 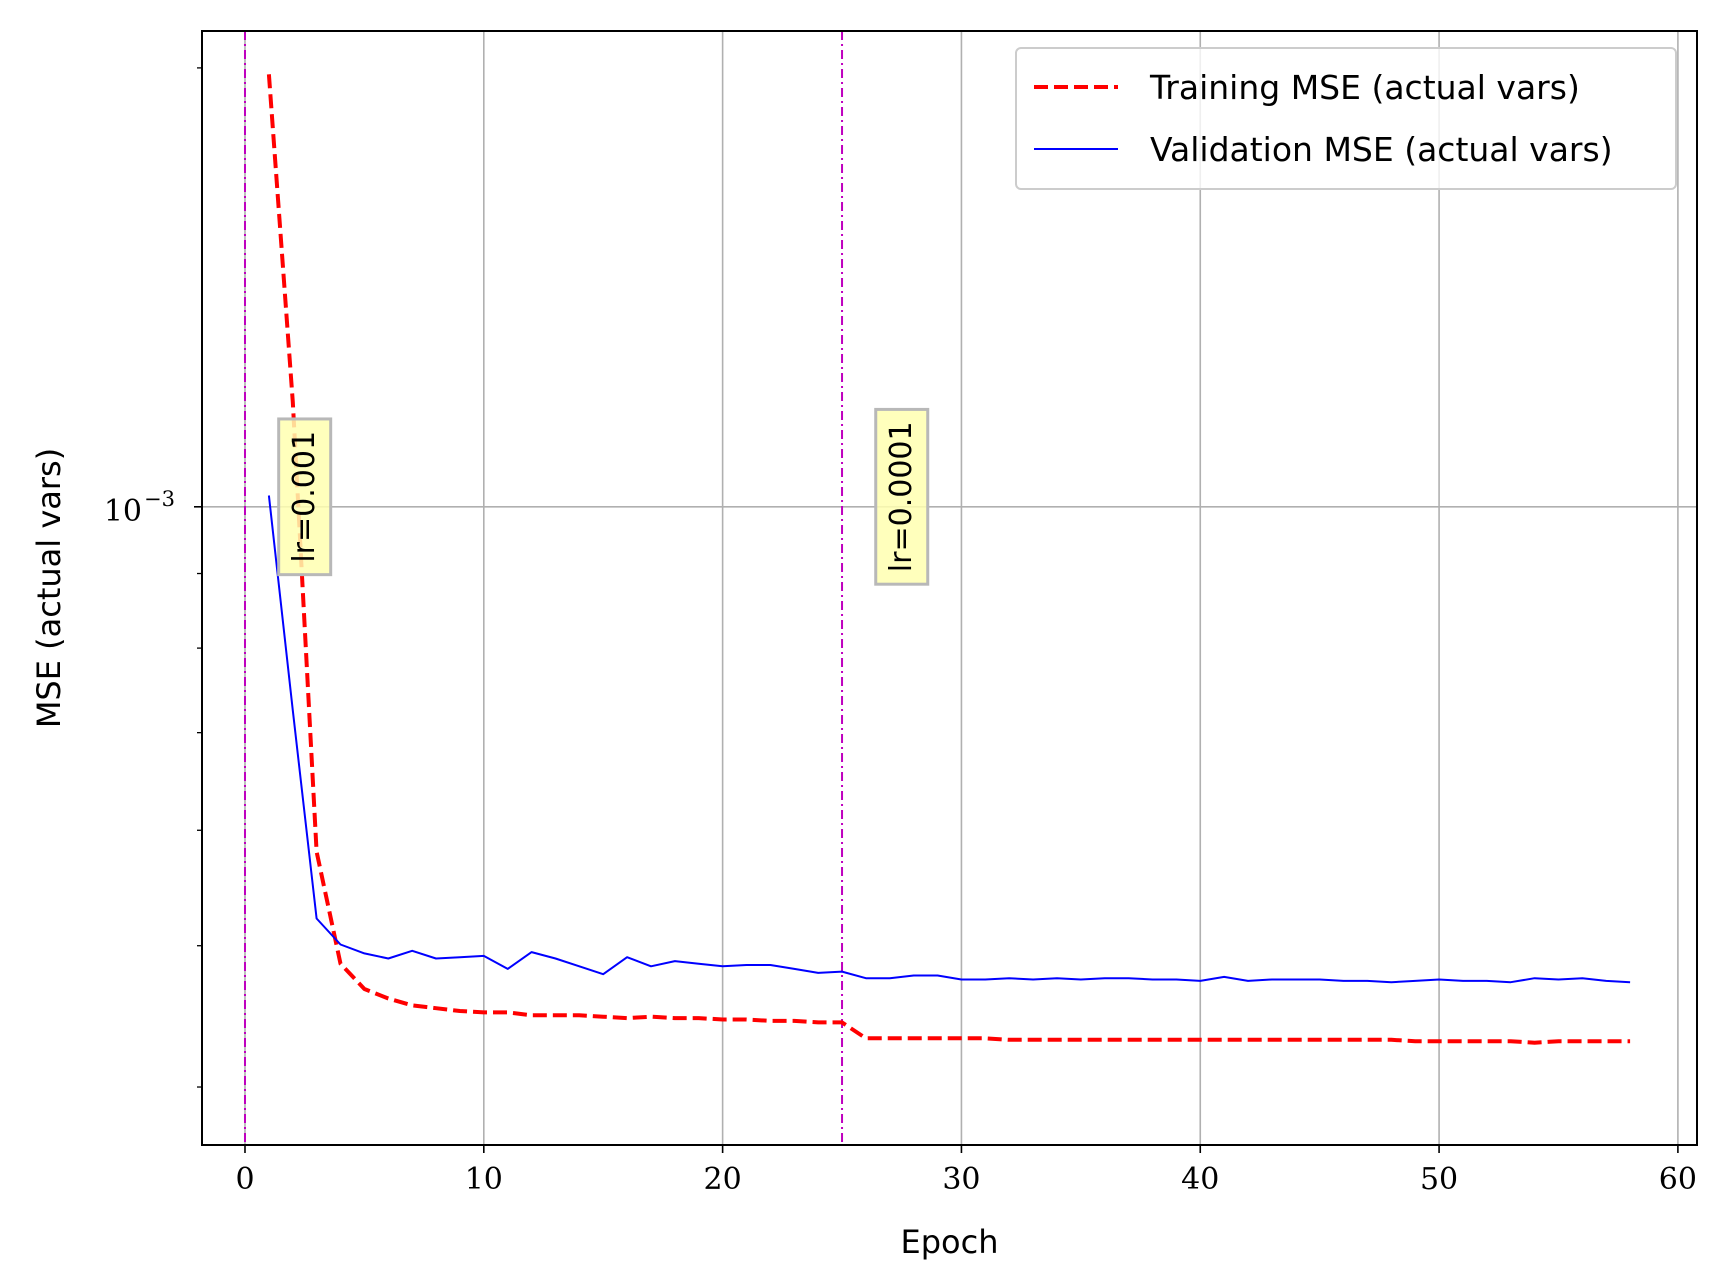 What do you see at coordinates (950, 1242) in the screenshot?
I see `x-axis-label: Epoch` at bounding box center [950, 1242].